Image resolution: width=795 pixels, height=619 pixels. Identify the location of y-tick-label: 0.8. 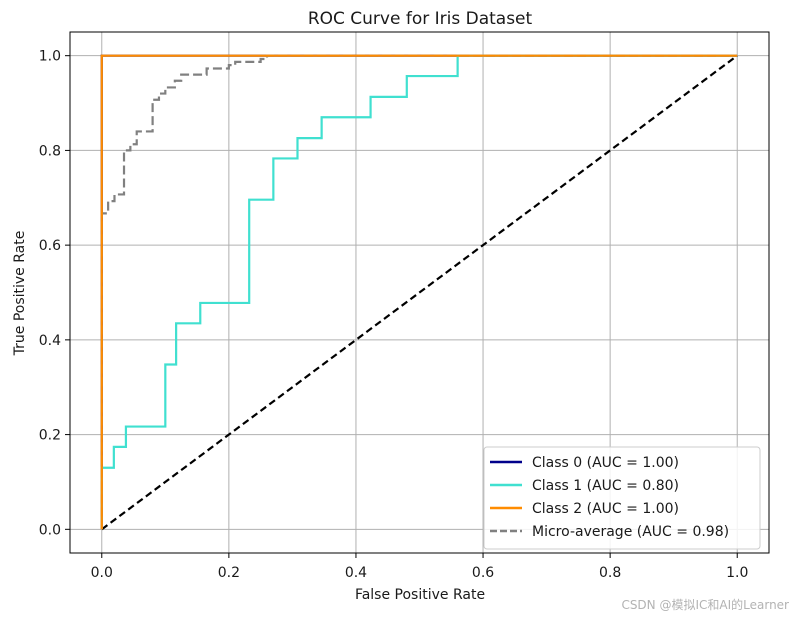
(50, 151).